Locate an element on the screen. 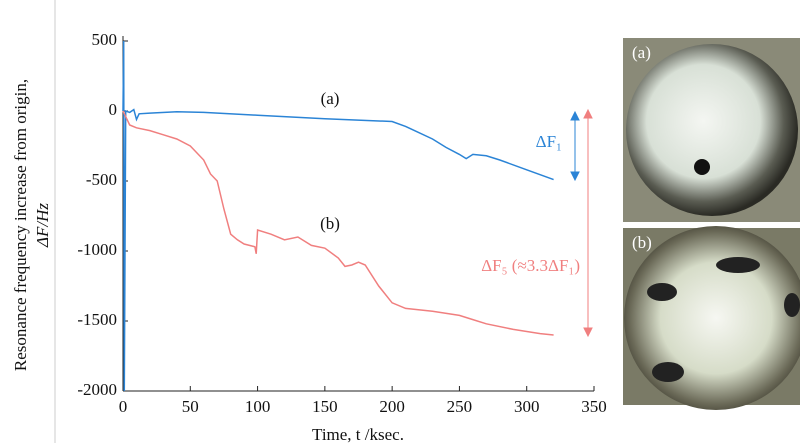 The width and height of the screenshot is (800, 443). y-tick-label: -500 is located at coordinates (101, 179).